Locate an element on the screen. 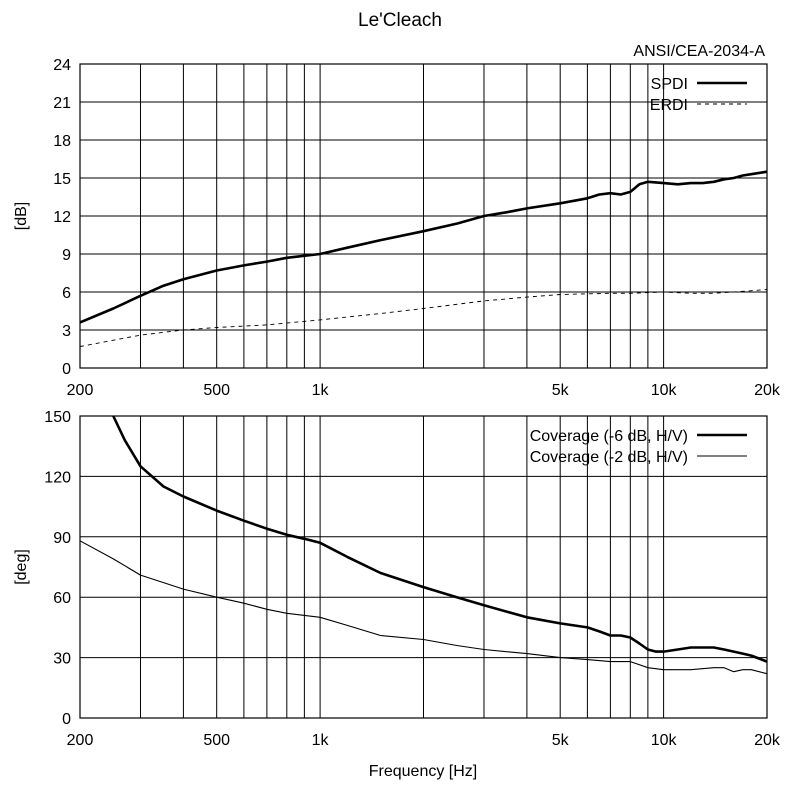 The width and height of the screenshot is (800, 800). y-tick-label: 12 is located at coordinates (62, 217).